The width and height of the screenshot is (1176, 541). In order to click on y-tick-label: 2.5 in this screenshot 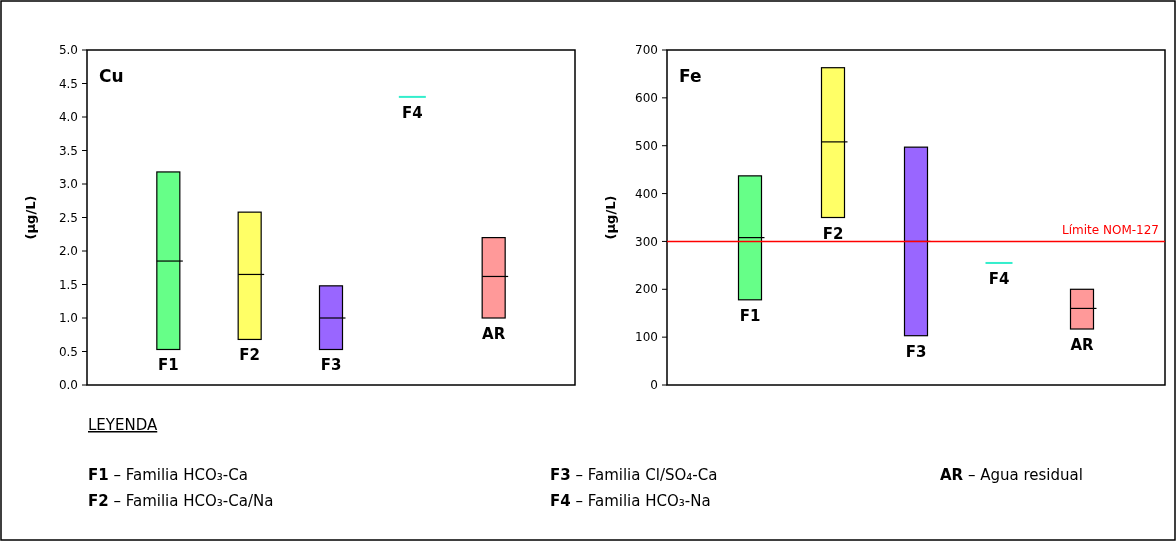, I will do `click(68, 217)`.